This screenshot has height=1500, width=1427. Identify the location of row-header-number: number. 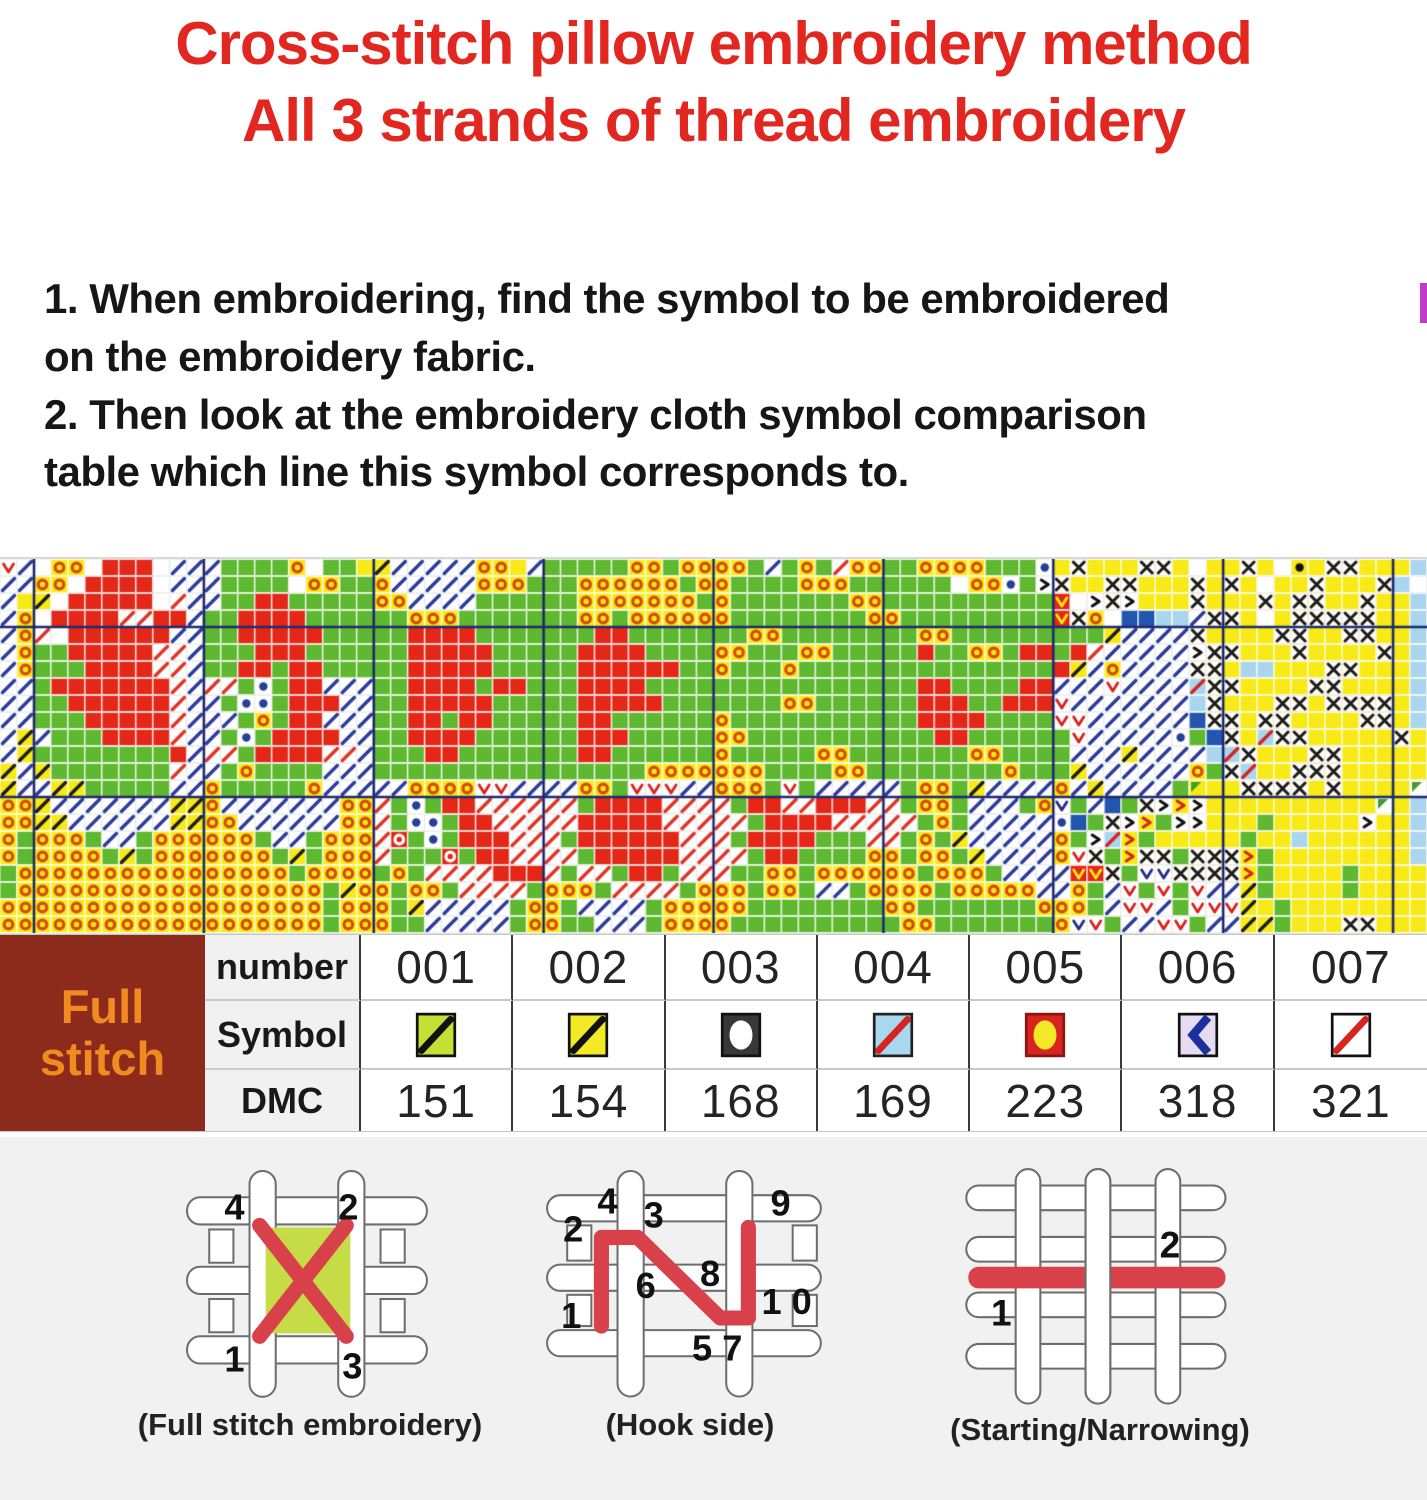
(283, 968).